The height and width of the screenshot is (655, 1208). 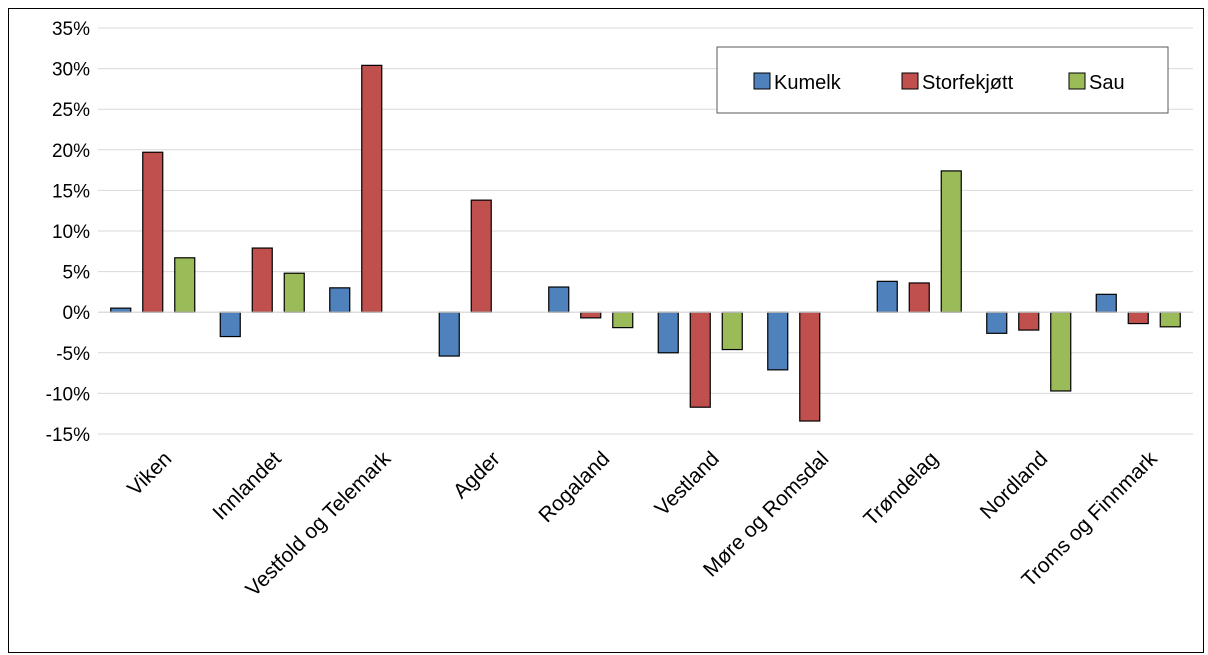 What do you see at coordinates (77, 273) in the screenshot?
I see `y-tick-label: 5%` at bounding box center [77, 273].